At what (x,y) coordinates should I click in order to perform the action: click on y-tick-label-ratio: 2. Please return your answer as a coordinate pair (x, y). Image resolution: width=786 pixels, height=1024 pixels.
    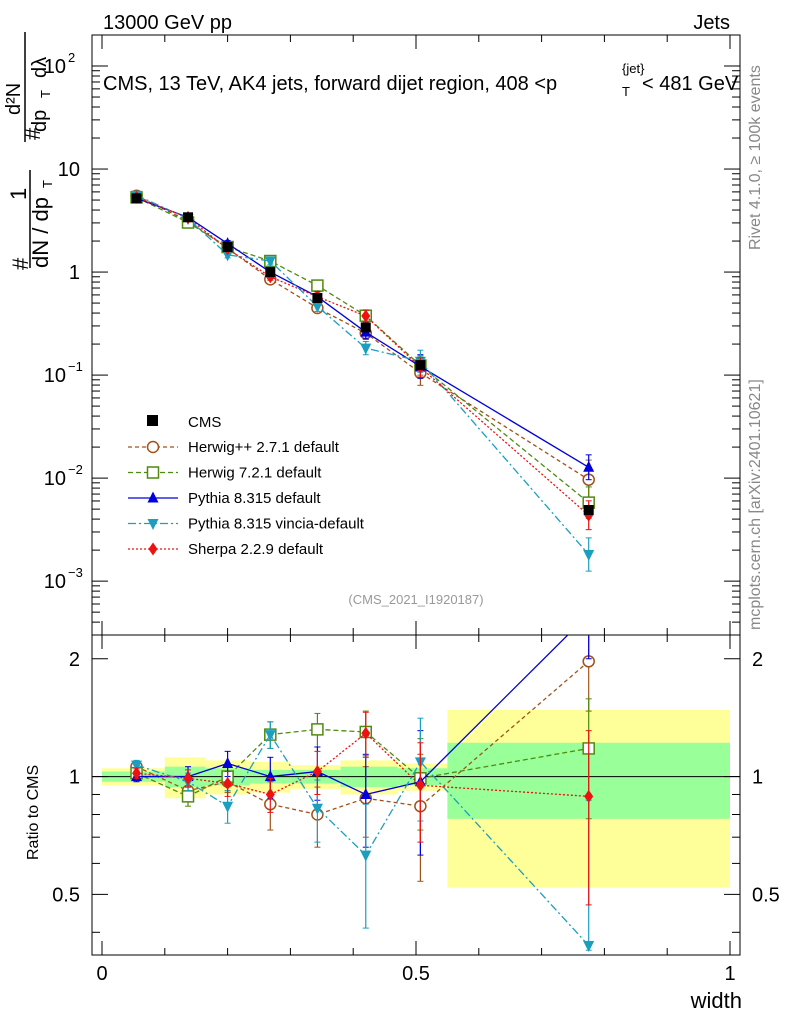
    Looking at the image, I should click on (74, 660).